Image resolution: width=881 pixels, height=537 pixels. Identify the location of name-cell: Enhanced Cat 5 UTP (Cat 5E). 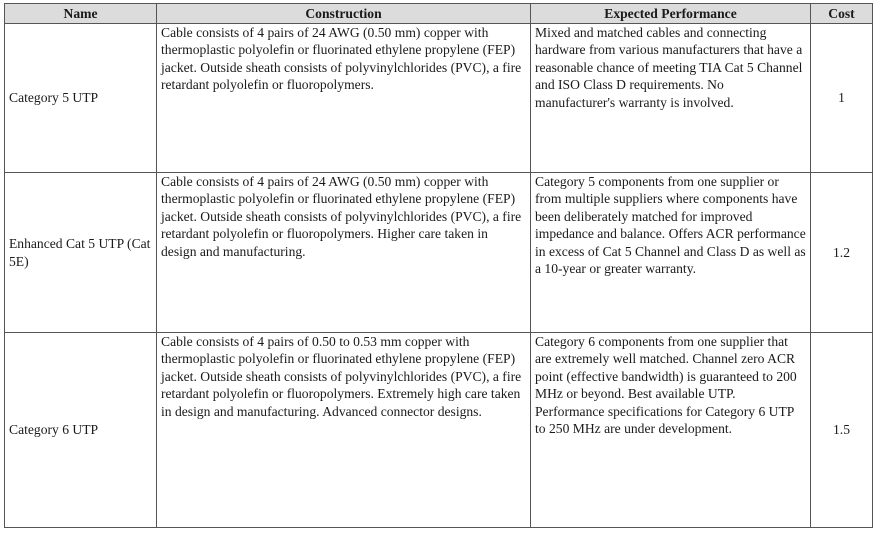
(80, 252).